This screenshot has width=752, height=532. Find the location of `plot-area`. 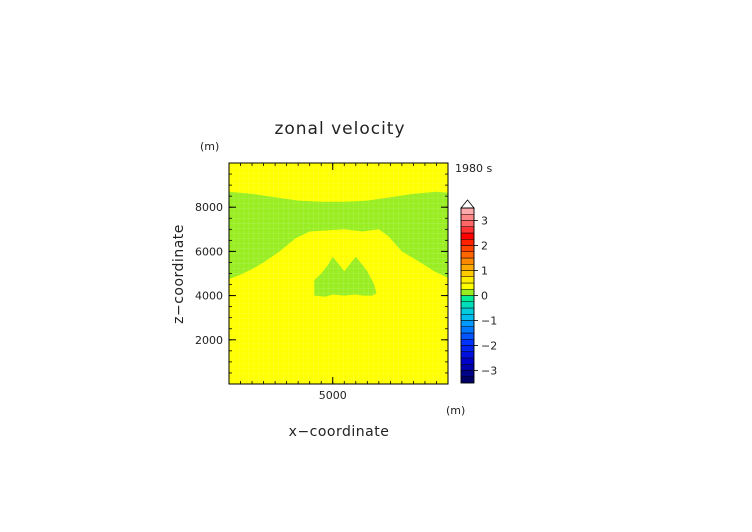

plot-area is located at coordinates (338, 273).